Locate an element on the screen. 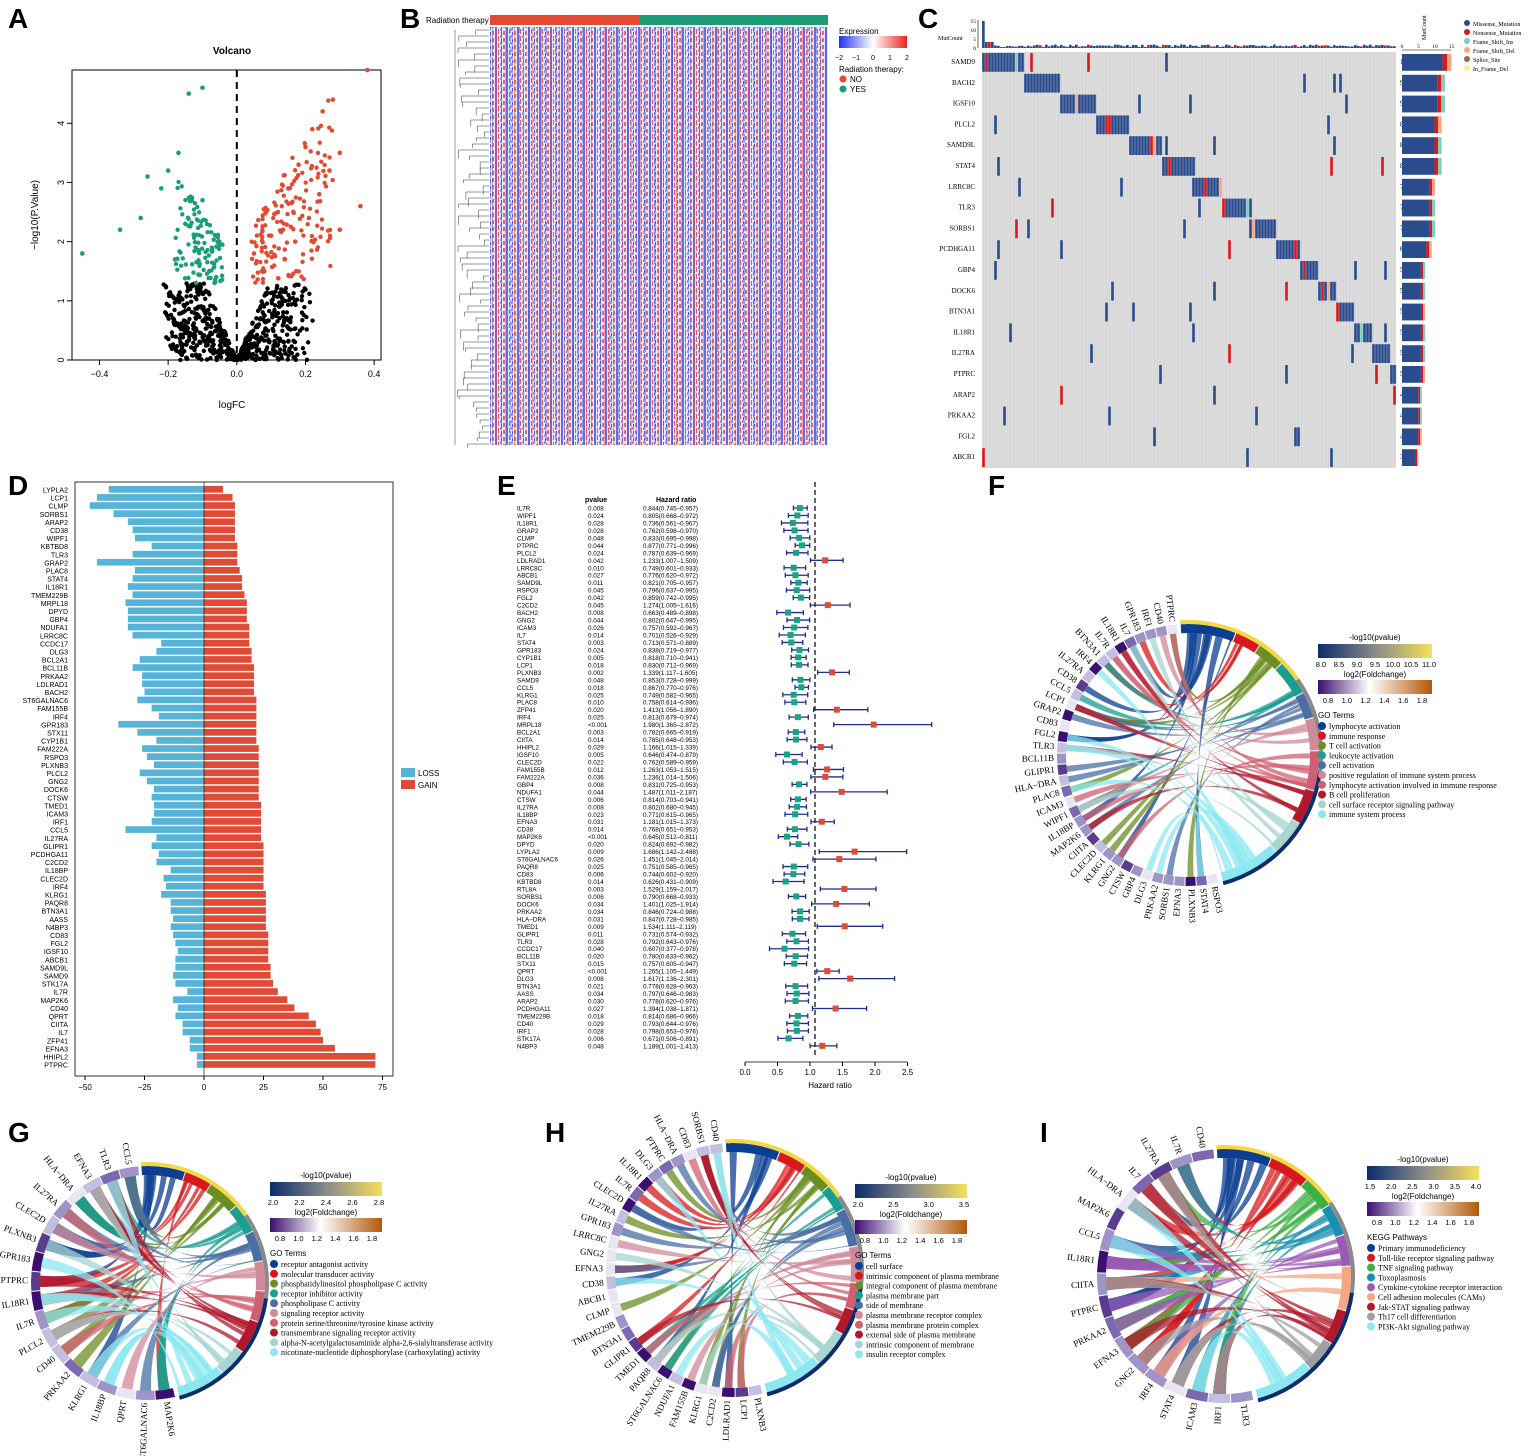 This screenshot has width=1536, height=1456. right-mutcount-tick: 0 is located at coordinates (1402, 47).